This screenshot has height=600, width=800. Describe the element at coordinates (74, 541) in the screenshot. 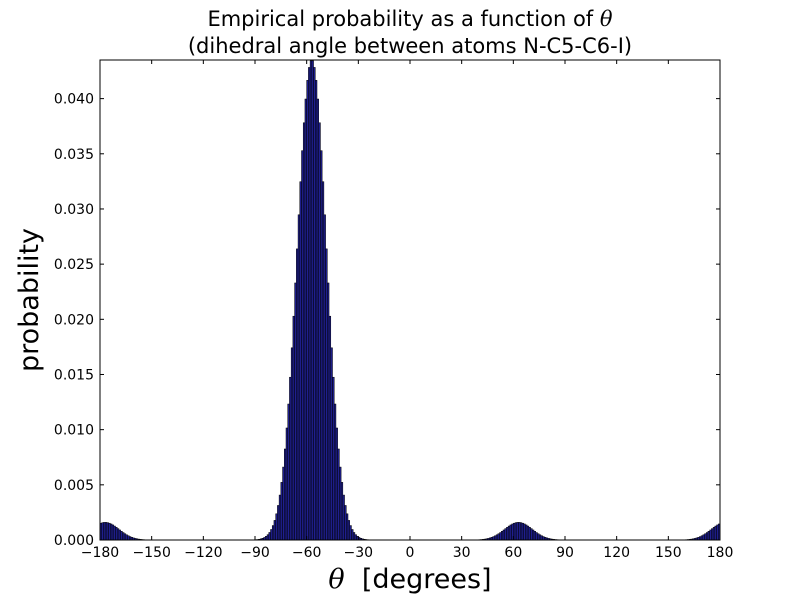

I see `y-tick-label: 0.000` at that location.